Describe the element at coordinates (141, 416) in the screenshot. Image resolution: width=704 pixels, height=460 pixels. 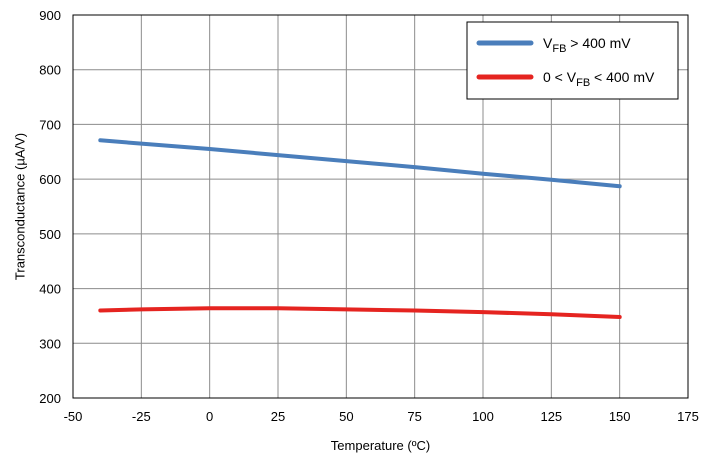
I see `x-tick-label: -25` at that location.